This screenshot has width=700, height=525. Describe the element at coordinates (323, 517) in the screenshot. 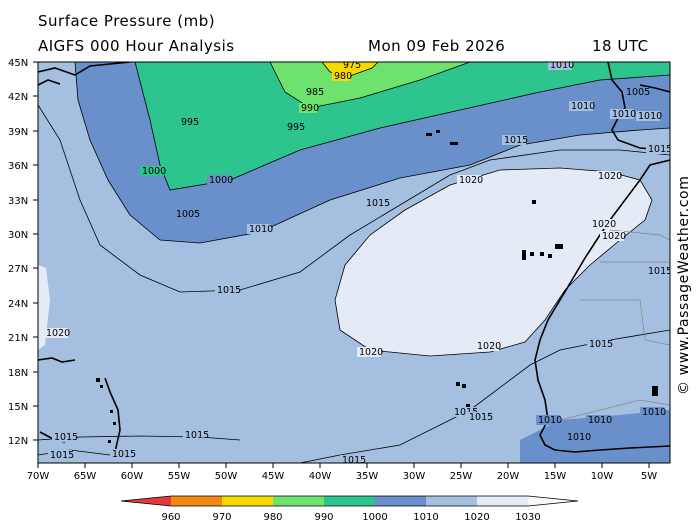

I see `legend-label: 990` at that location.